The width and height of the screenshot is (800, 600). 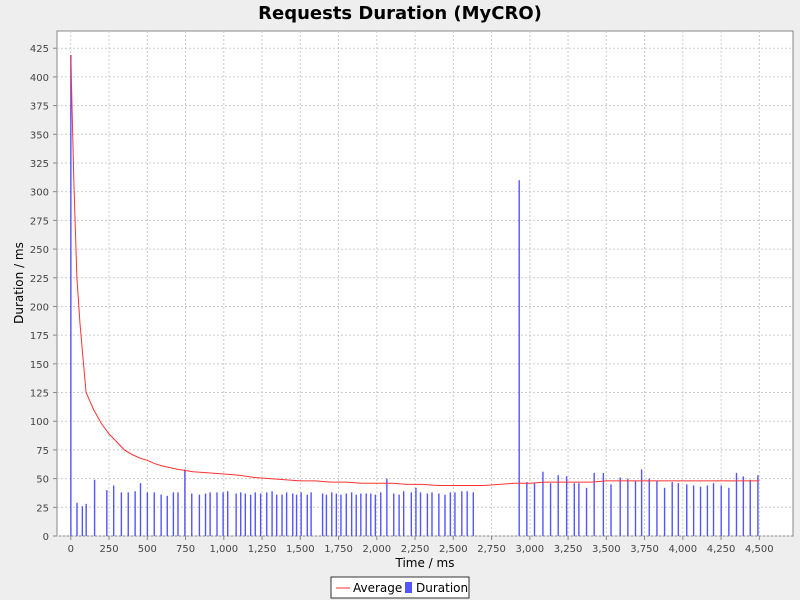 I want to click on y-tick-label: 250, so click(x=39, y=250).